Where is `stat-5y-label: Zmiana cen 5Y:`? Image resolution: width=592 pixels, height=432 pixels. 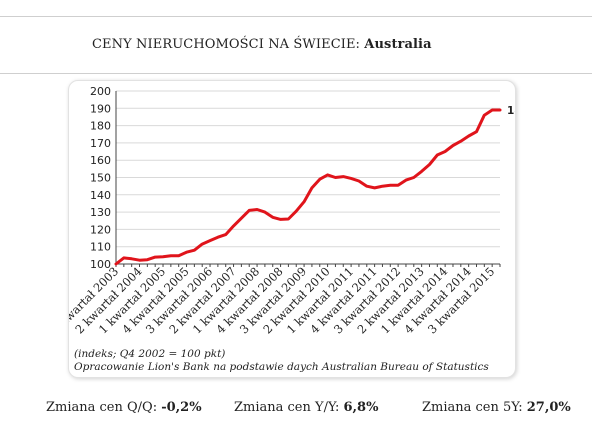 stat-5y-label: Zmiana cen 5Y: is located at coordinates (474, 407).